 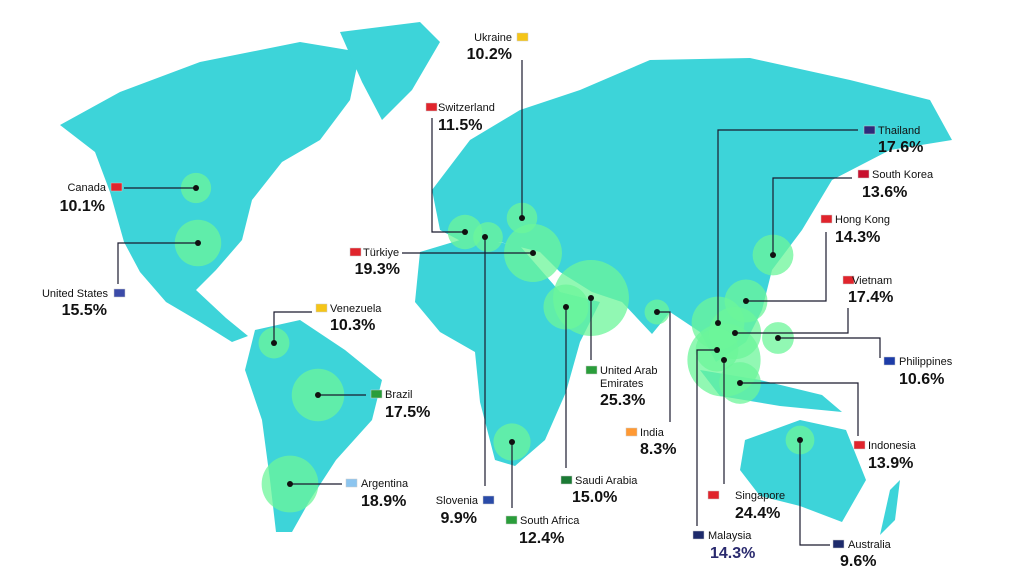 What do you see at coordinates (890, 507) in the screenshot?
I see `new-zealand` at bounding box center [890, 507].